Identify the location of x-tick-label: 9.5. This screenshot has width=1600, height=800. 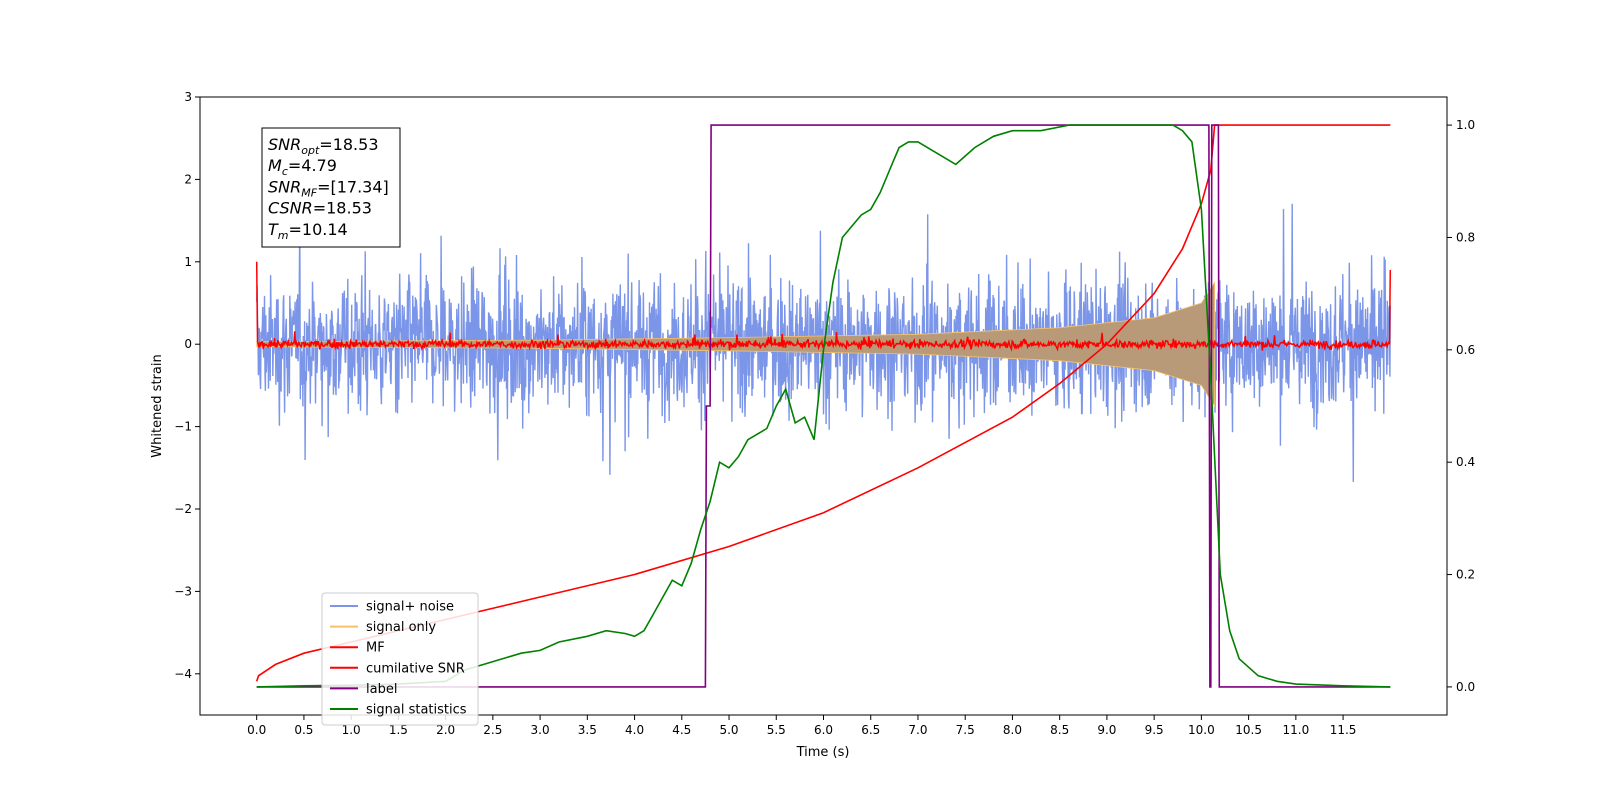
(1154, 730).